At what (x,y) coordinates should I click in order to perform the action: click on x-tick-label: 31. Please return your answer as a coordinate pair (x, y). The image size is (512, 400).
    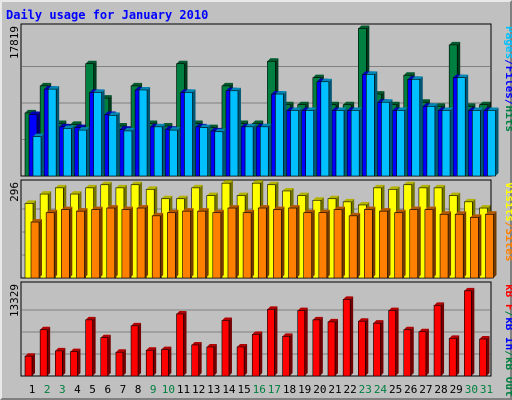
    Looking at the image, I should click on (486, 389).